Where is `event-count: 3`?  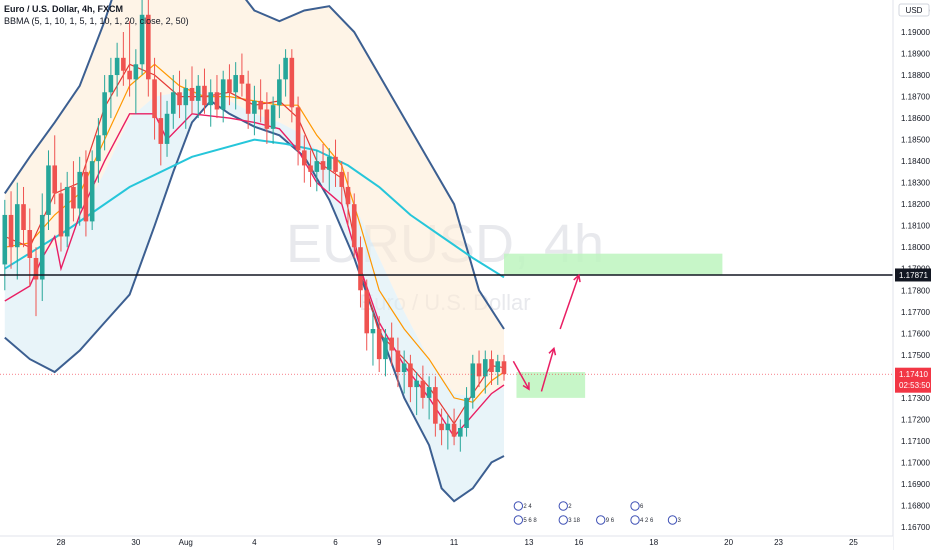 event-count: 3 is located at coordinates (570, 521).